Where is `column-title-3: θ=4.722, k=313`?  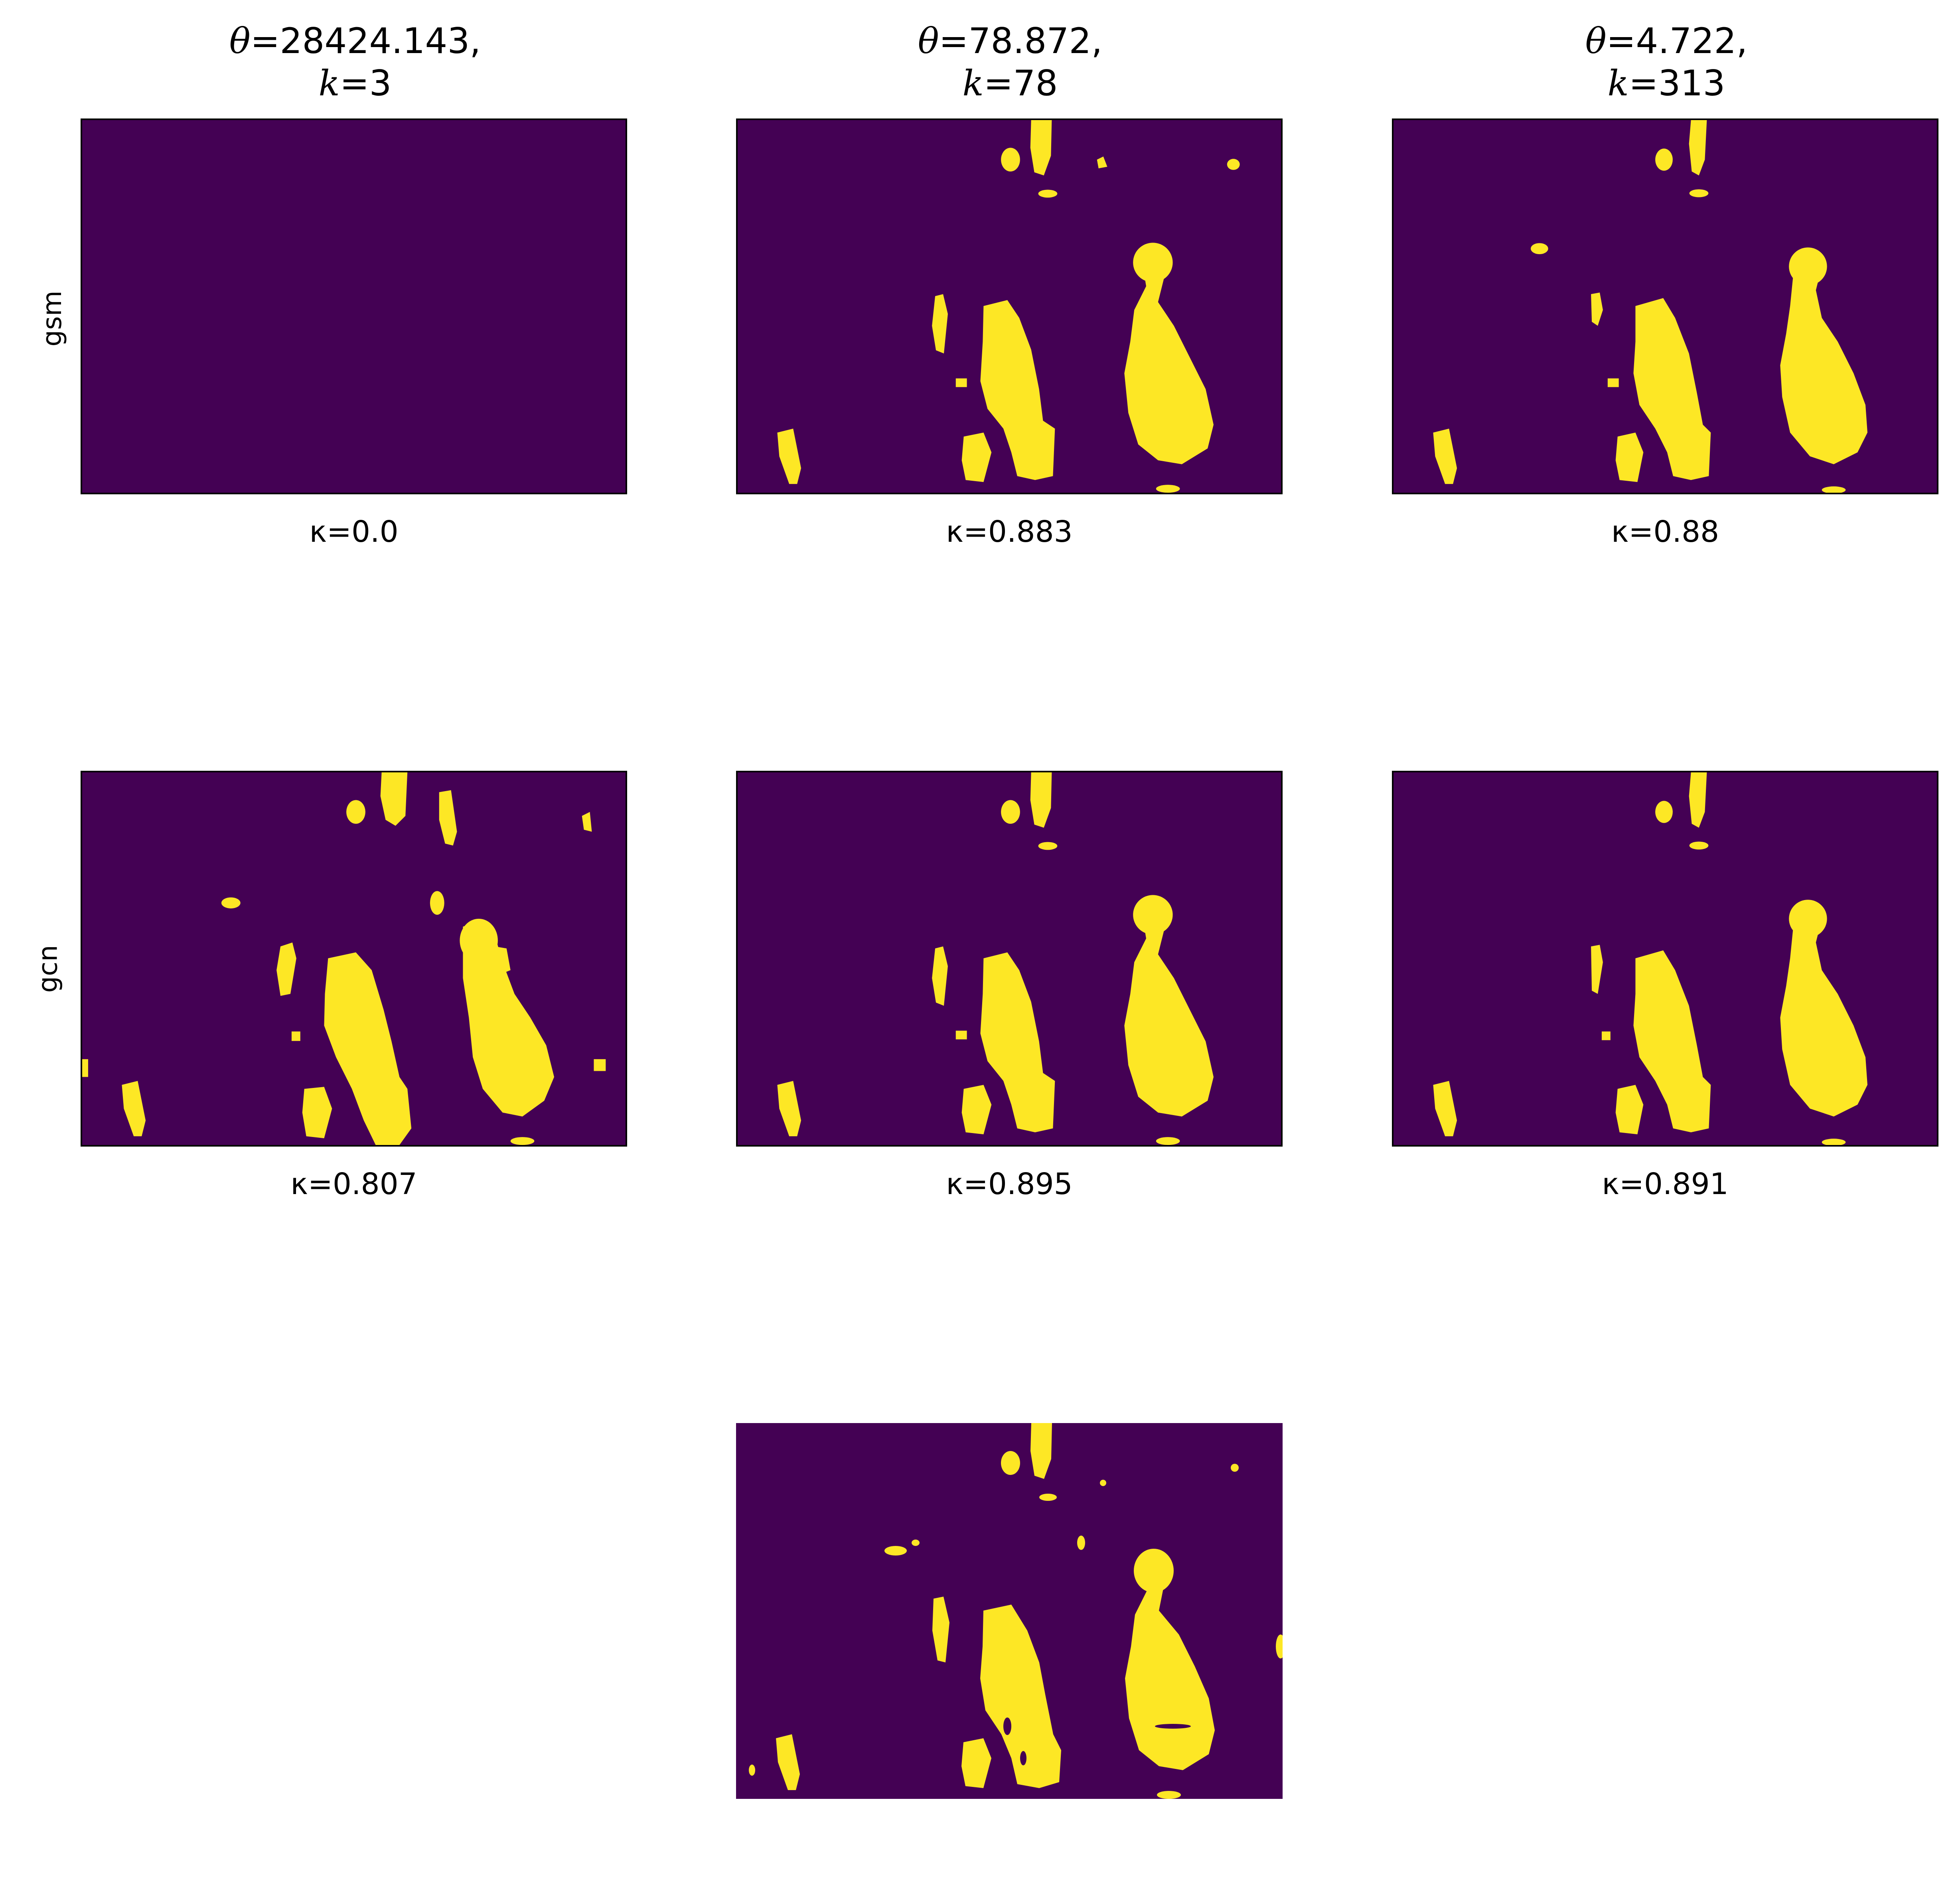
column-title-3: θ=4.722, k=313 is located at coordinates (1666, 62).